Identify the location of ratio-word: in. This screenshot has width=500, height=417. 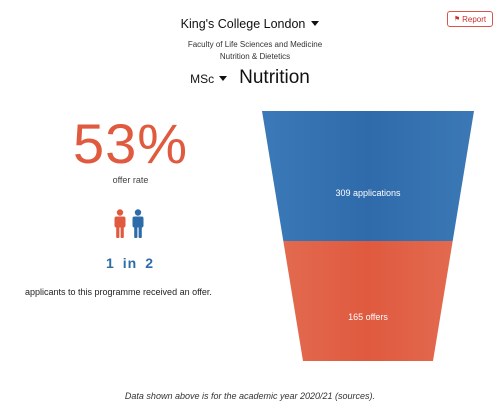
(130, 263).